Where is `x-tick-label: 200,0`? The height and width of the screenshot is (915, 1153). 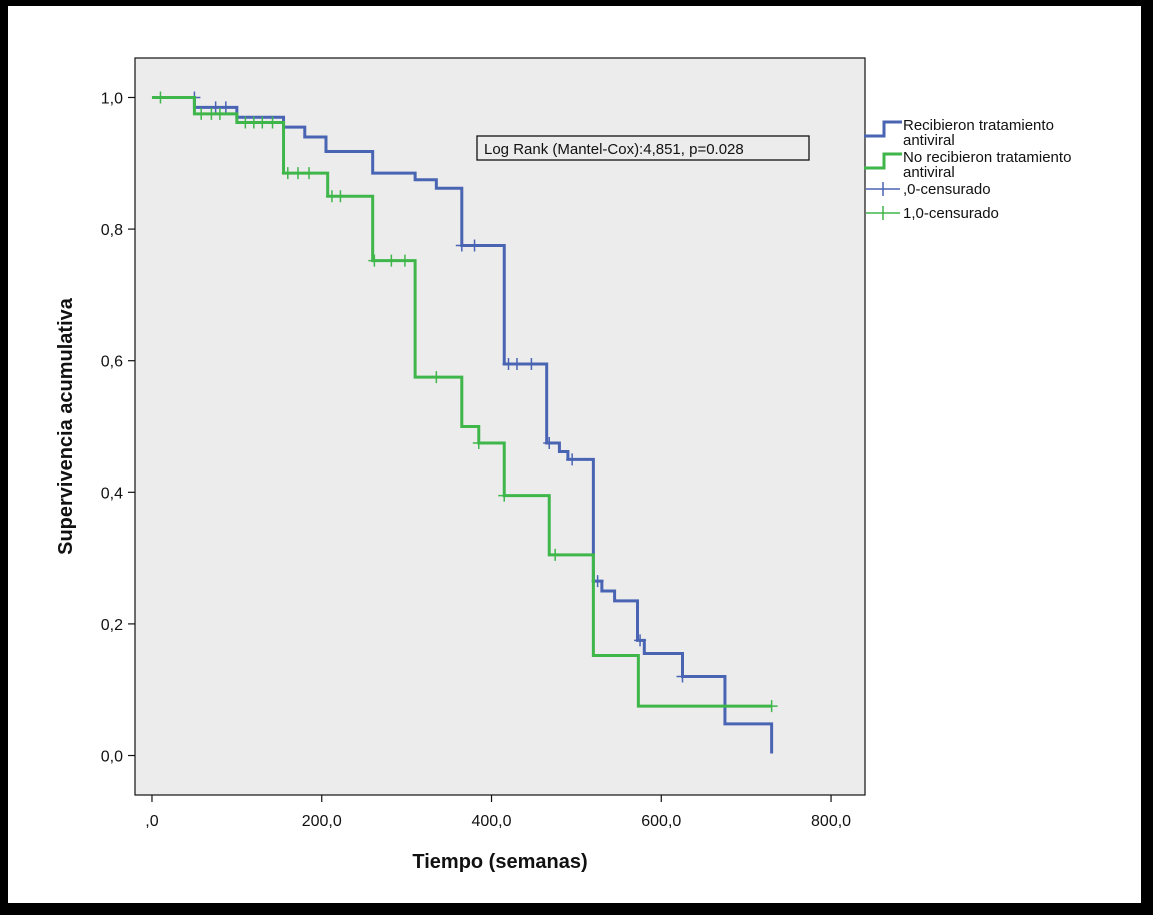
x-tick-label: 200,0 is located at coordinates (322, 821).